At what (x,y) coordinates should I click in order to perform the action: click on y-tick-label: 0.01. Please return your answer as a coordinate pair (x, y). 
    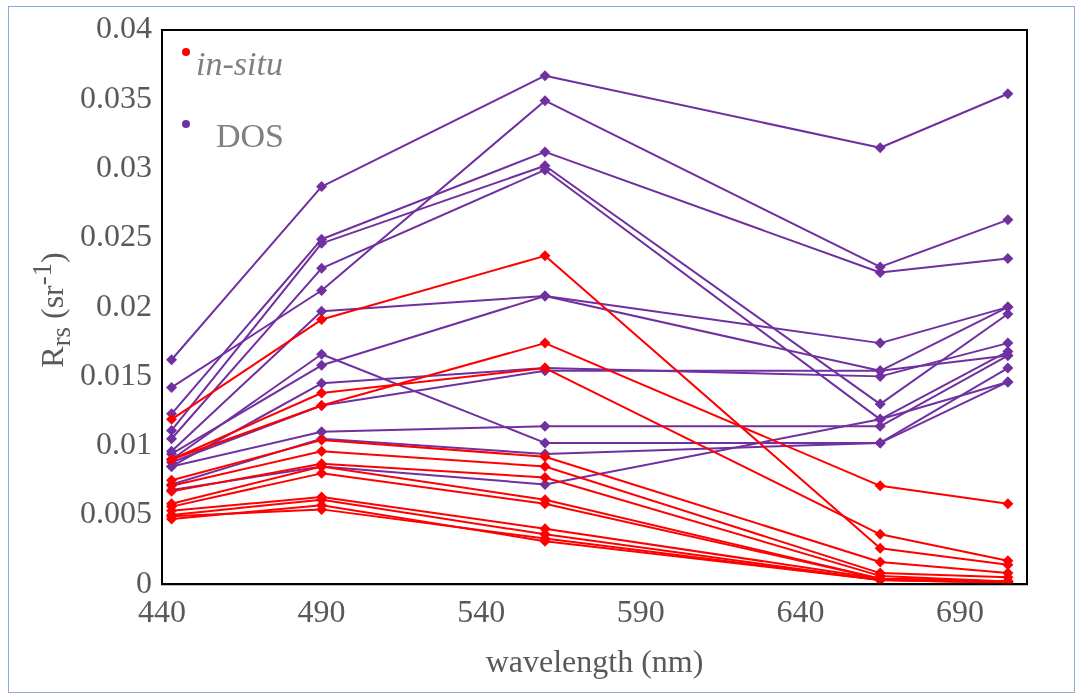
    Looking at the image, I should click on (124, 443).